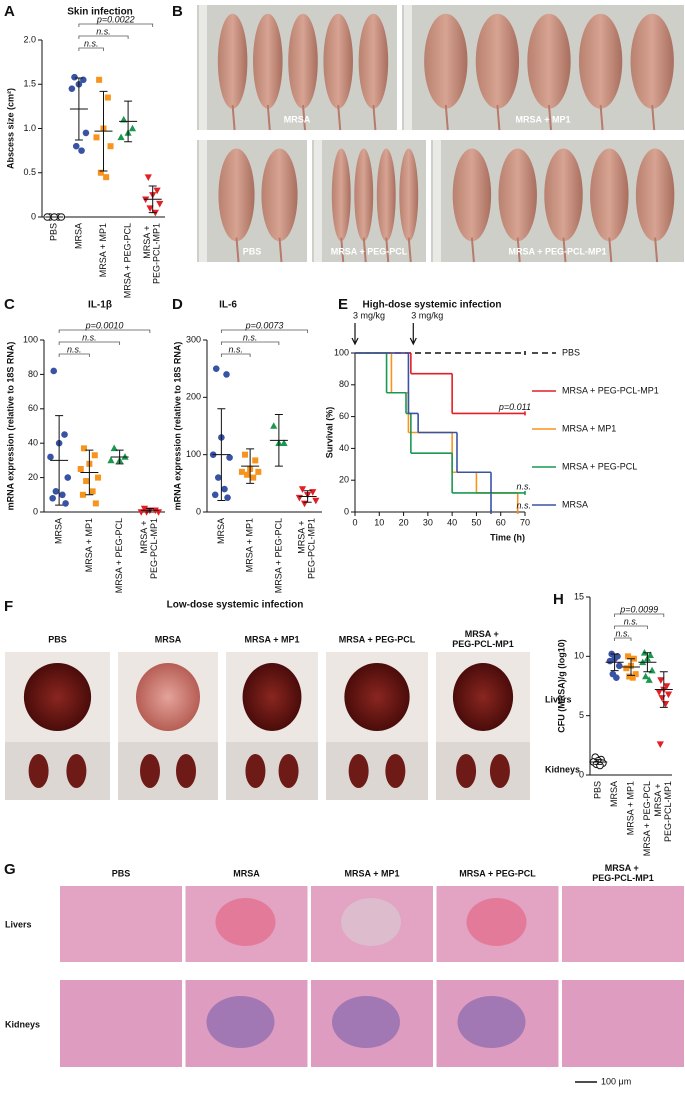 The width and height of the screenshot is (685, 1095). Describe the element at coordinates (507, 537) in the screenshot. I see `x-axis-label: Time (h)` at that location.